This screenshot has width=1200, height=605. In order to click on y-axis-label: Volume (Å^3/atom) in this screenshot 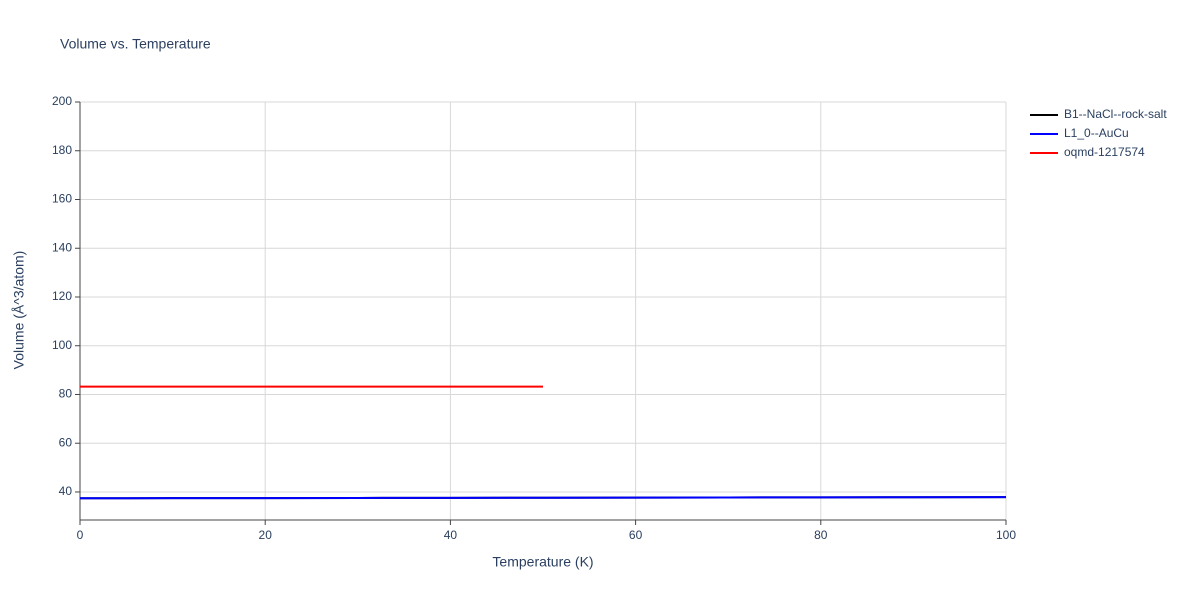, I will do `click(19, 310)`.